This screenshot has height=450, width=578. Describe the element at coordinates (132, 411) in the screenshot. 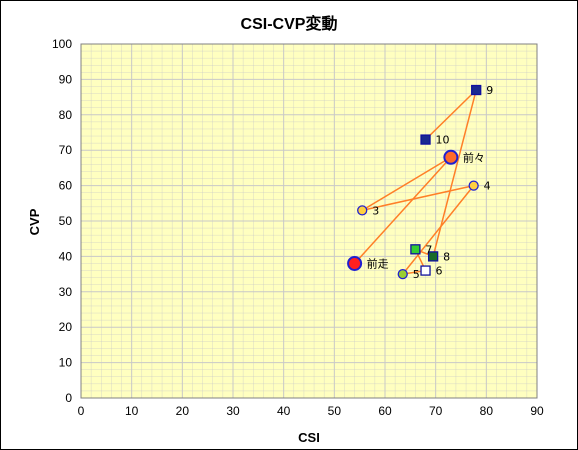

I see `x-tick-label: 10` at that location.